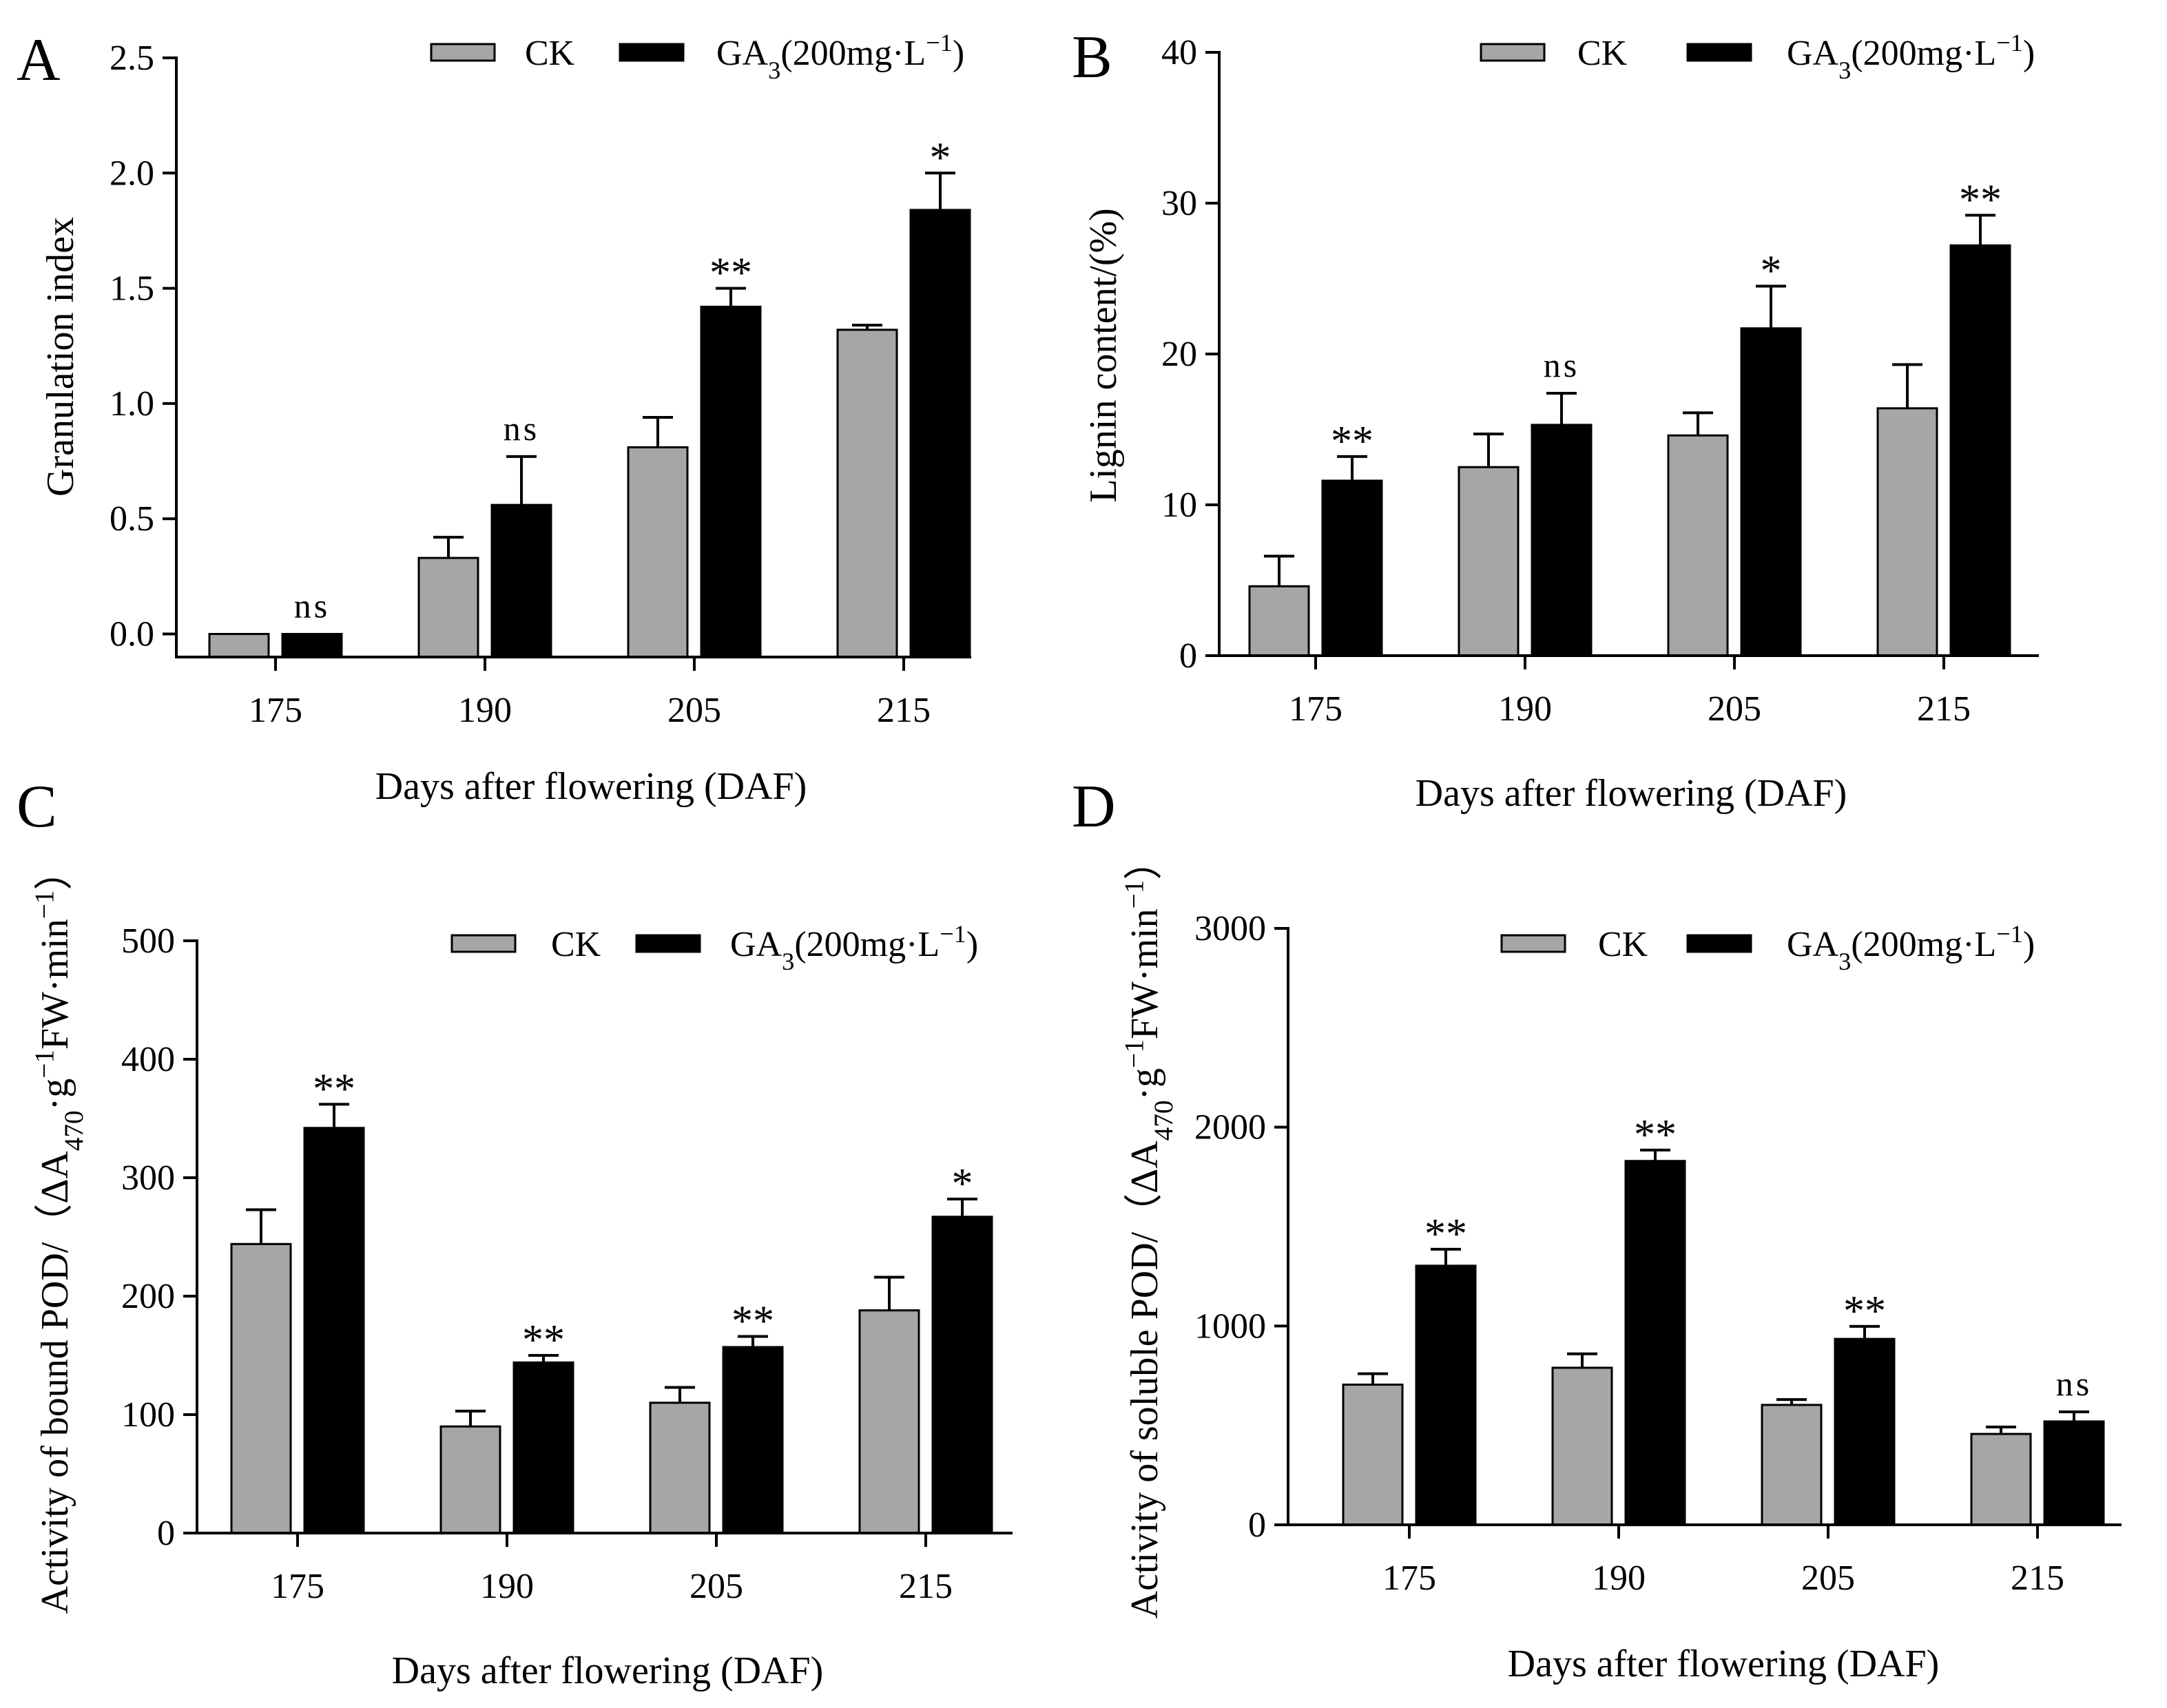  I want to click on y-tick-label: 2.0, so click(132, 173).